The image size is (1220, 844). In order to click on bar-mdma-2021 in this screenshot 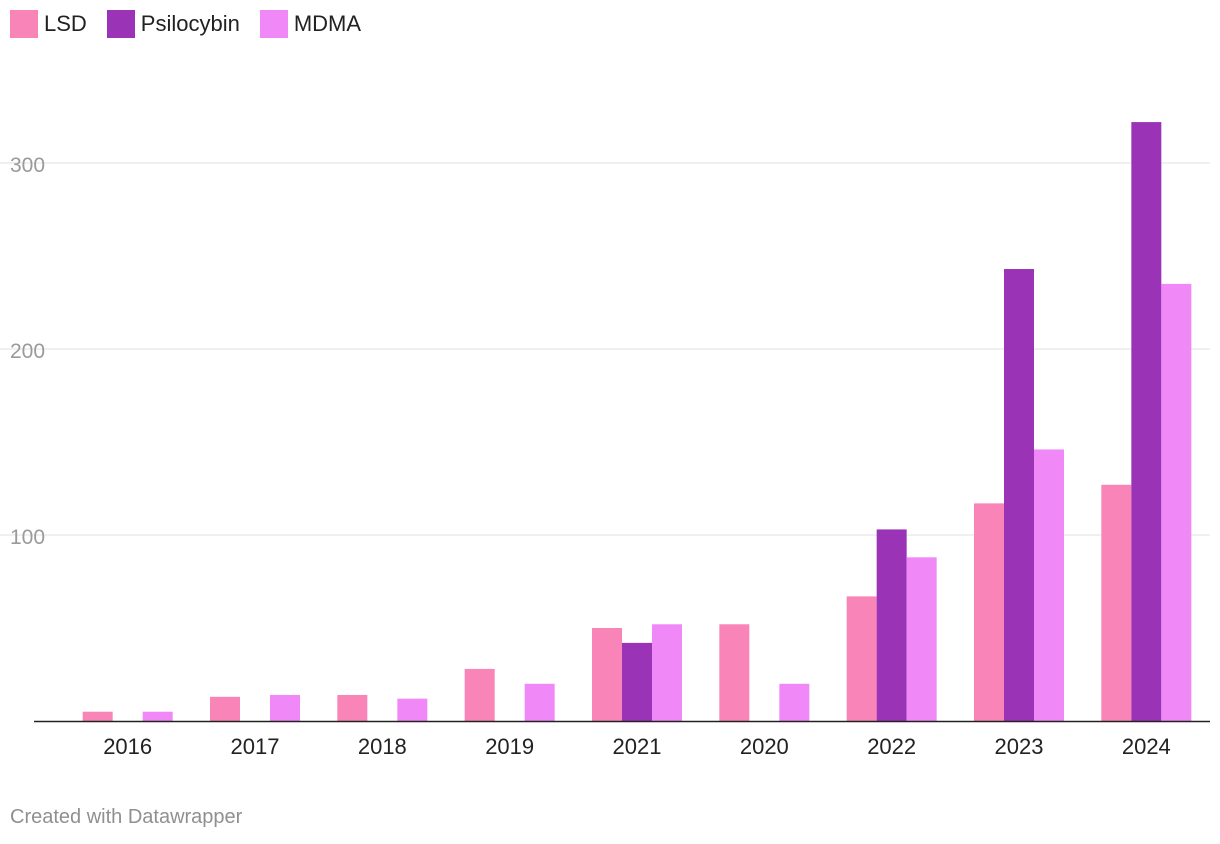, I will do `click(667, 672)`.